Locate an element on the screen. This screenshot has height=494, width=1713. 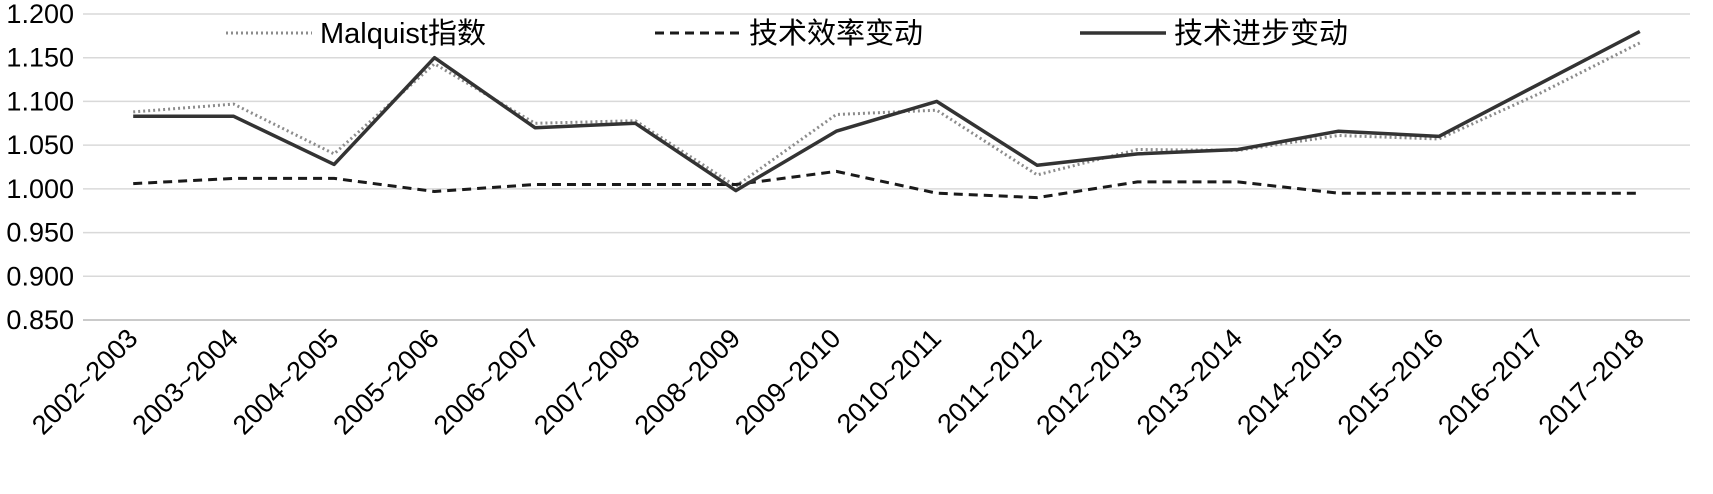
y-tick-label: 1.200 is located at coordinates (40, 14).